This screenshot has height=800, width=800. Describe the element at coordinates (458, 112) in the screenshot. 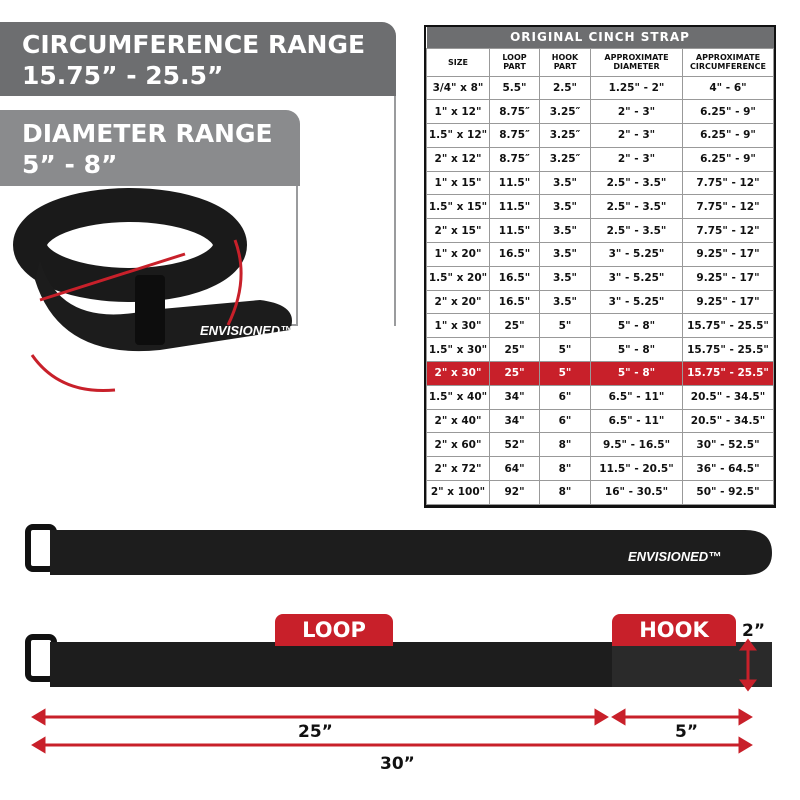

I see `table-cell: 1" x 12"` at that location.